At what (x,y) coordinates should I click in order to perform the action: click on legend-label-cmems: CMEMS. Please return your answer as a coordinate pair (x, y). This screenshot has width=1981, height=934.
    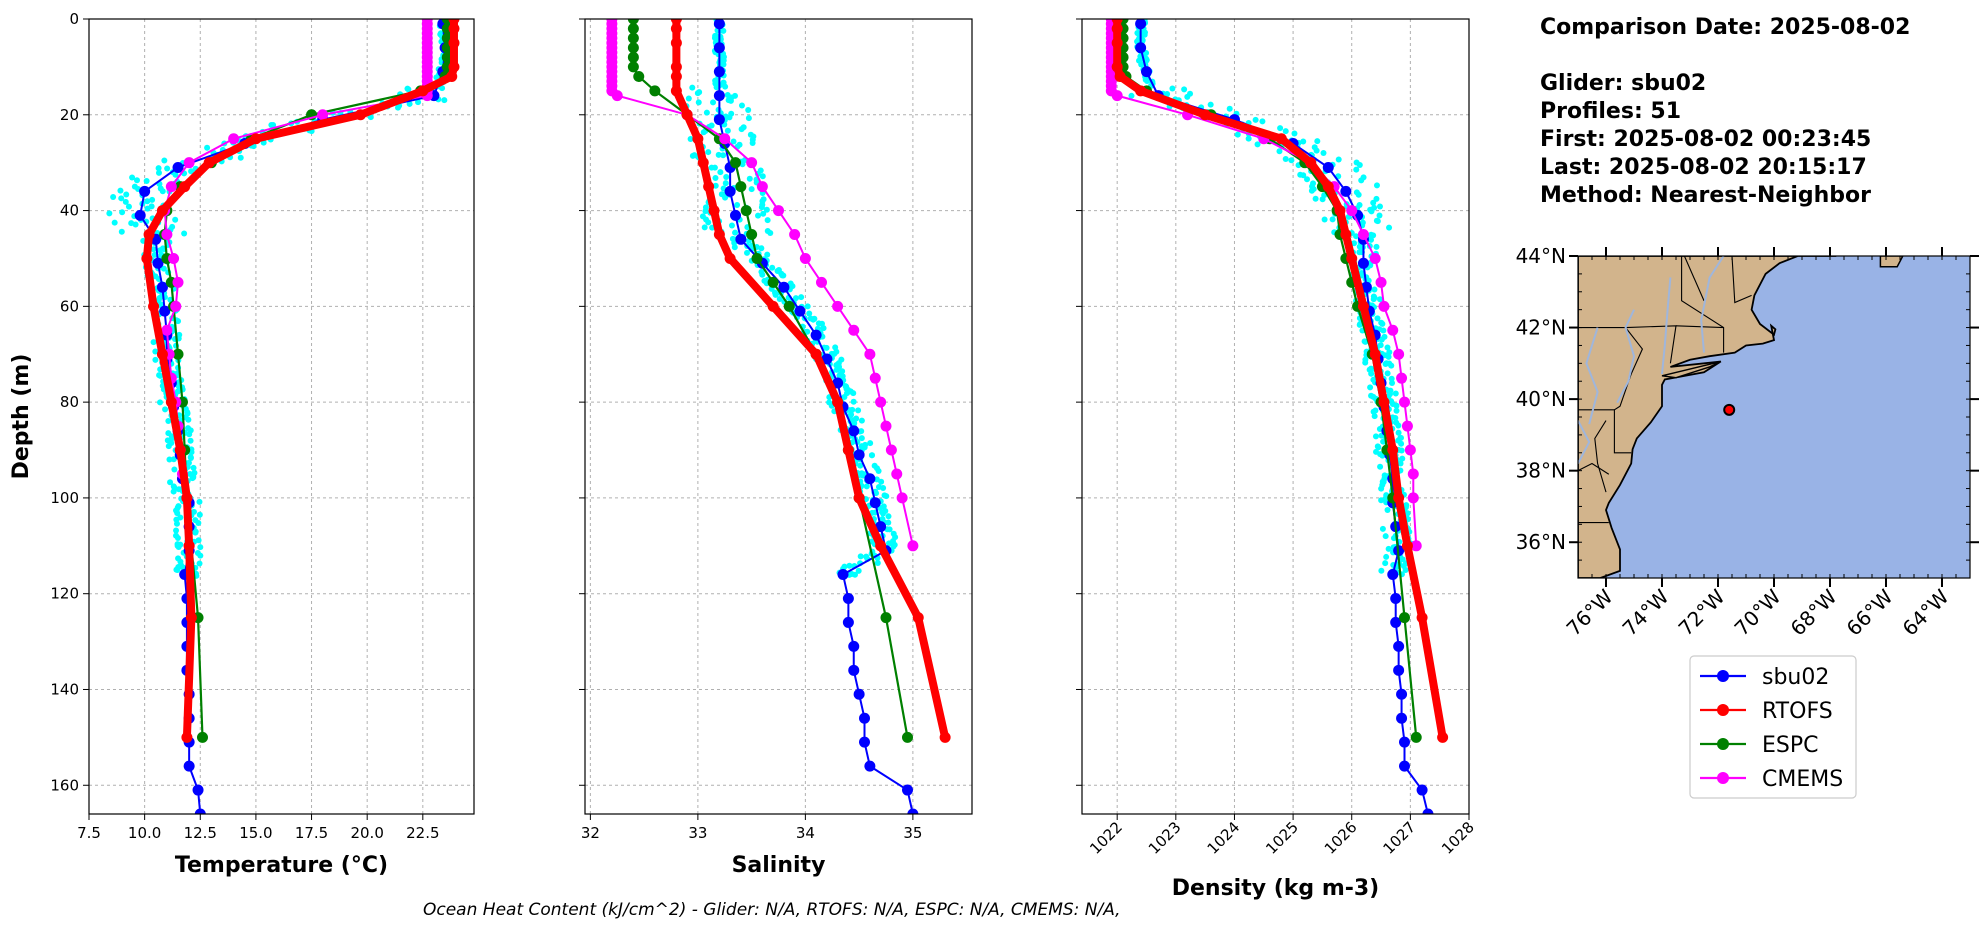
    Looking at the image, I should click on (1802, 779).